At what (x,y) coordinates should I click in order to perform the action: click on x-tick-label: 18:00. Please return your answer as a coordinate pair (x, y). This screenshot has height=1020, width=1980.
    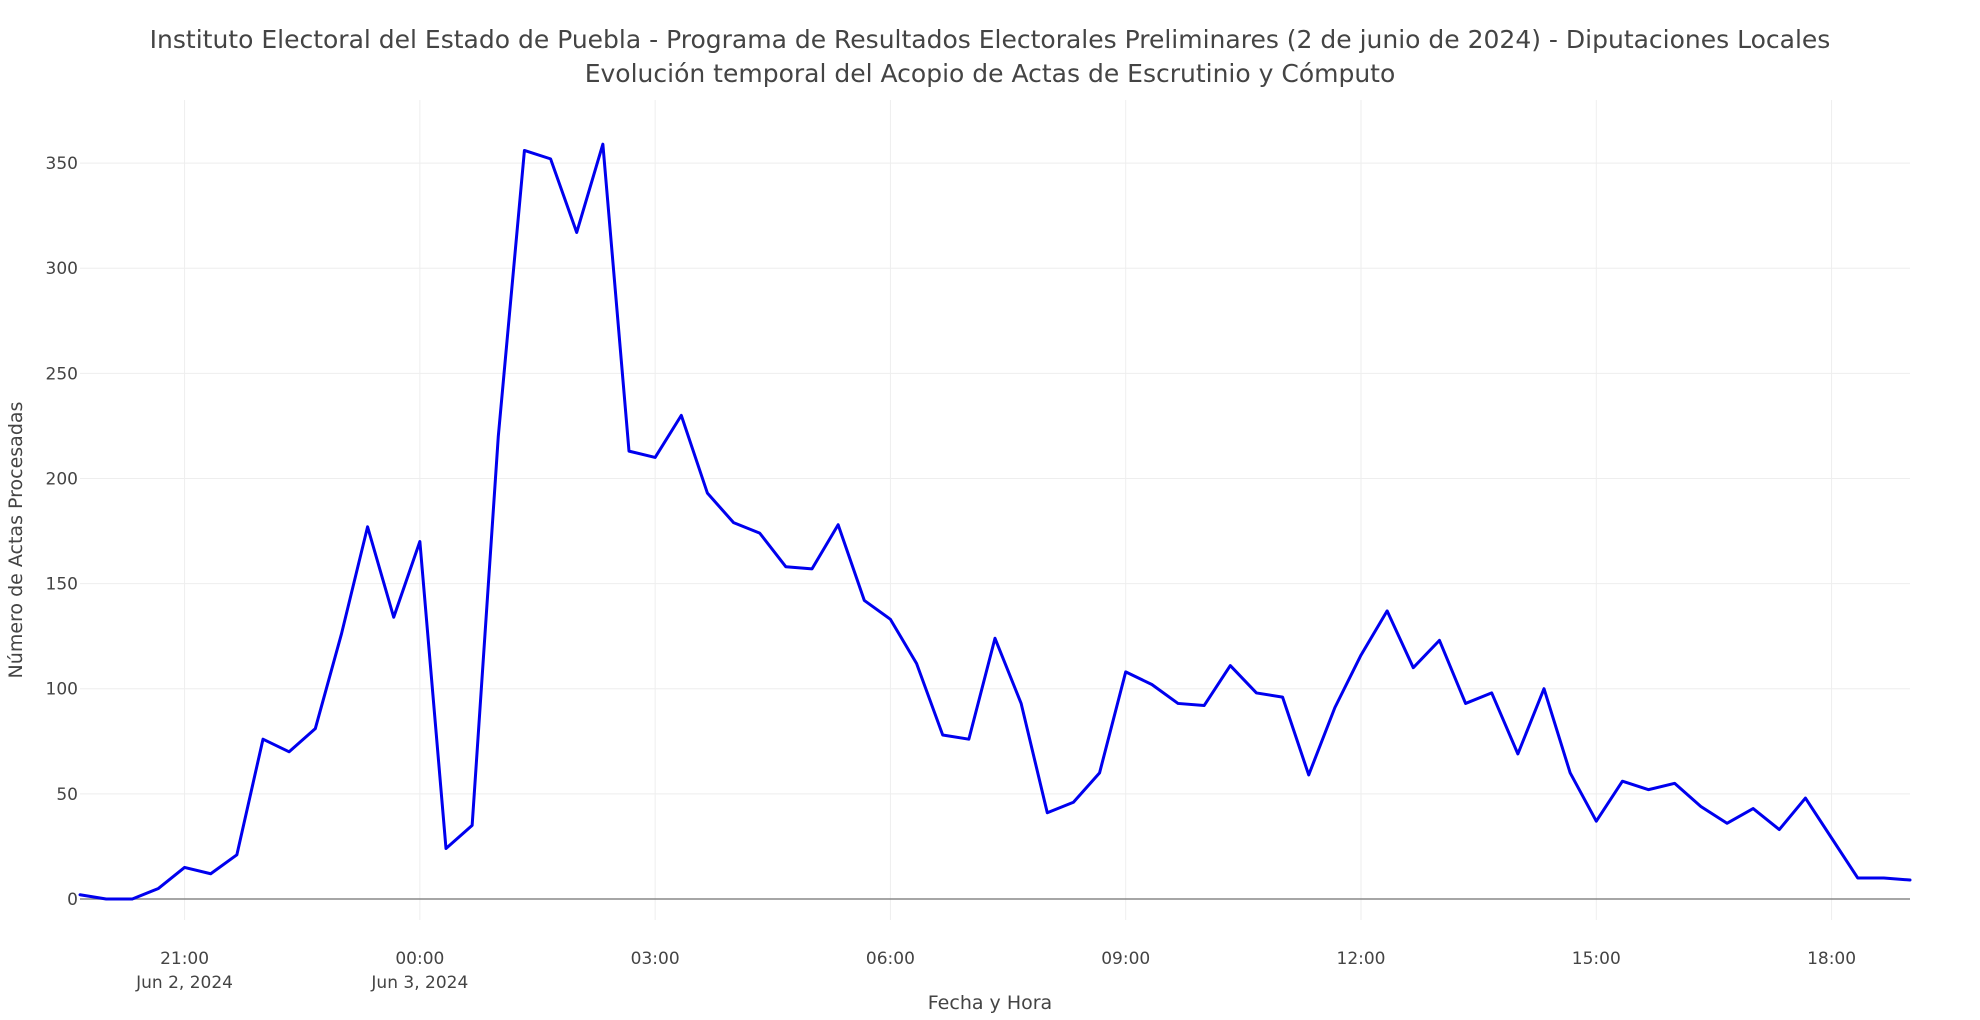
    Looking at the image, I should click on (1831, 959).